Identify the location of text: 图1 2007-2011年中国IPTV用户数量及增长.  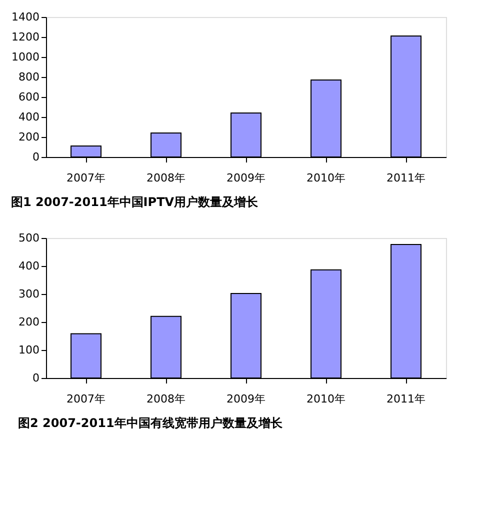
(135, 202).